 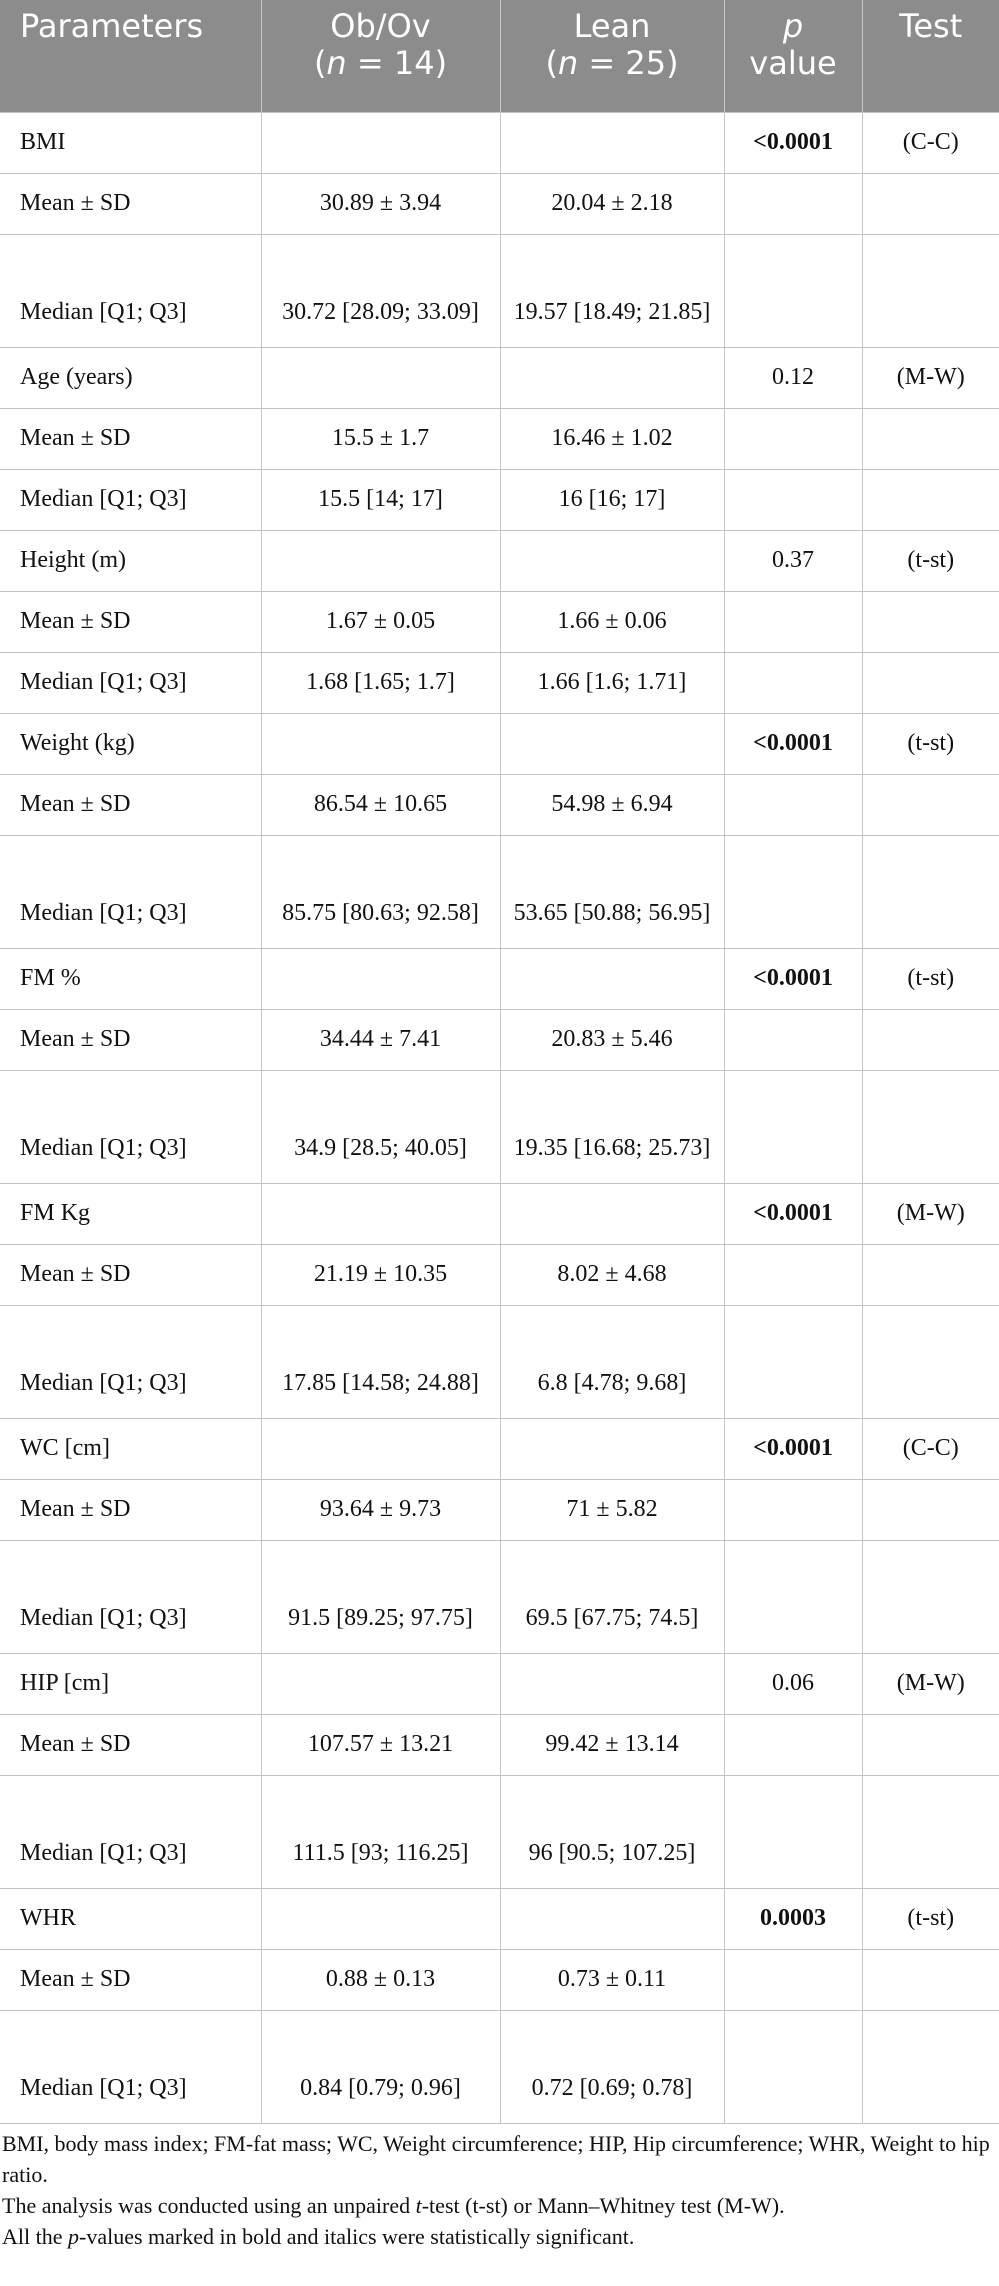 What do you see at coordinates (131, 1683) in the screenshot?
I see `row-label: HIP [cm]` at bounding box center [131, 1683].